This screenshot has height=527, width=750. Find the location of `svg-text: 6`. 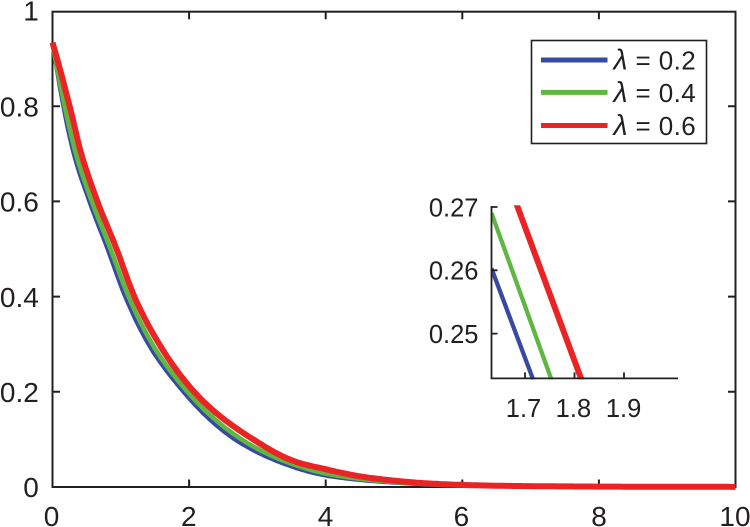

svg-text: 6 is located at coordinates (462, 514).